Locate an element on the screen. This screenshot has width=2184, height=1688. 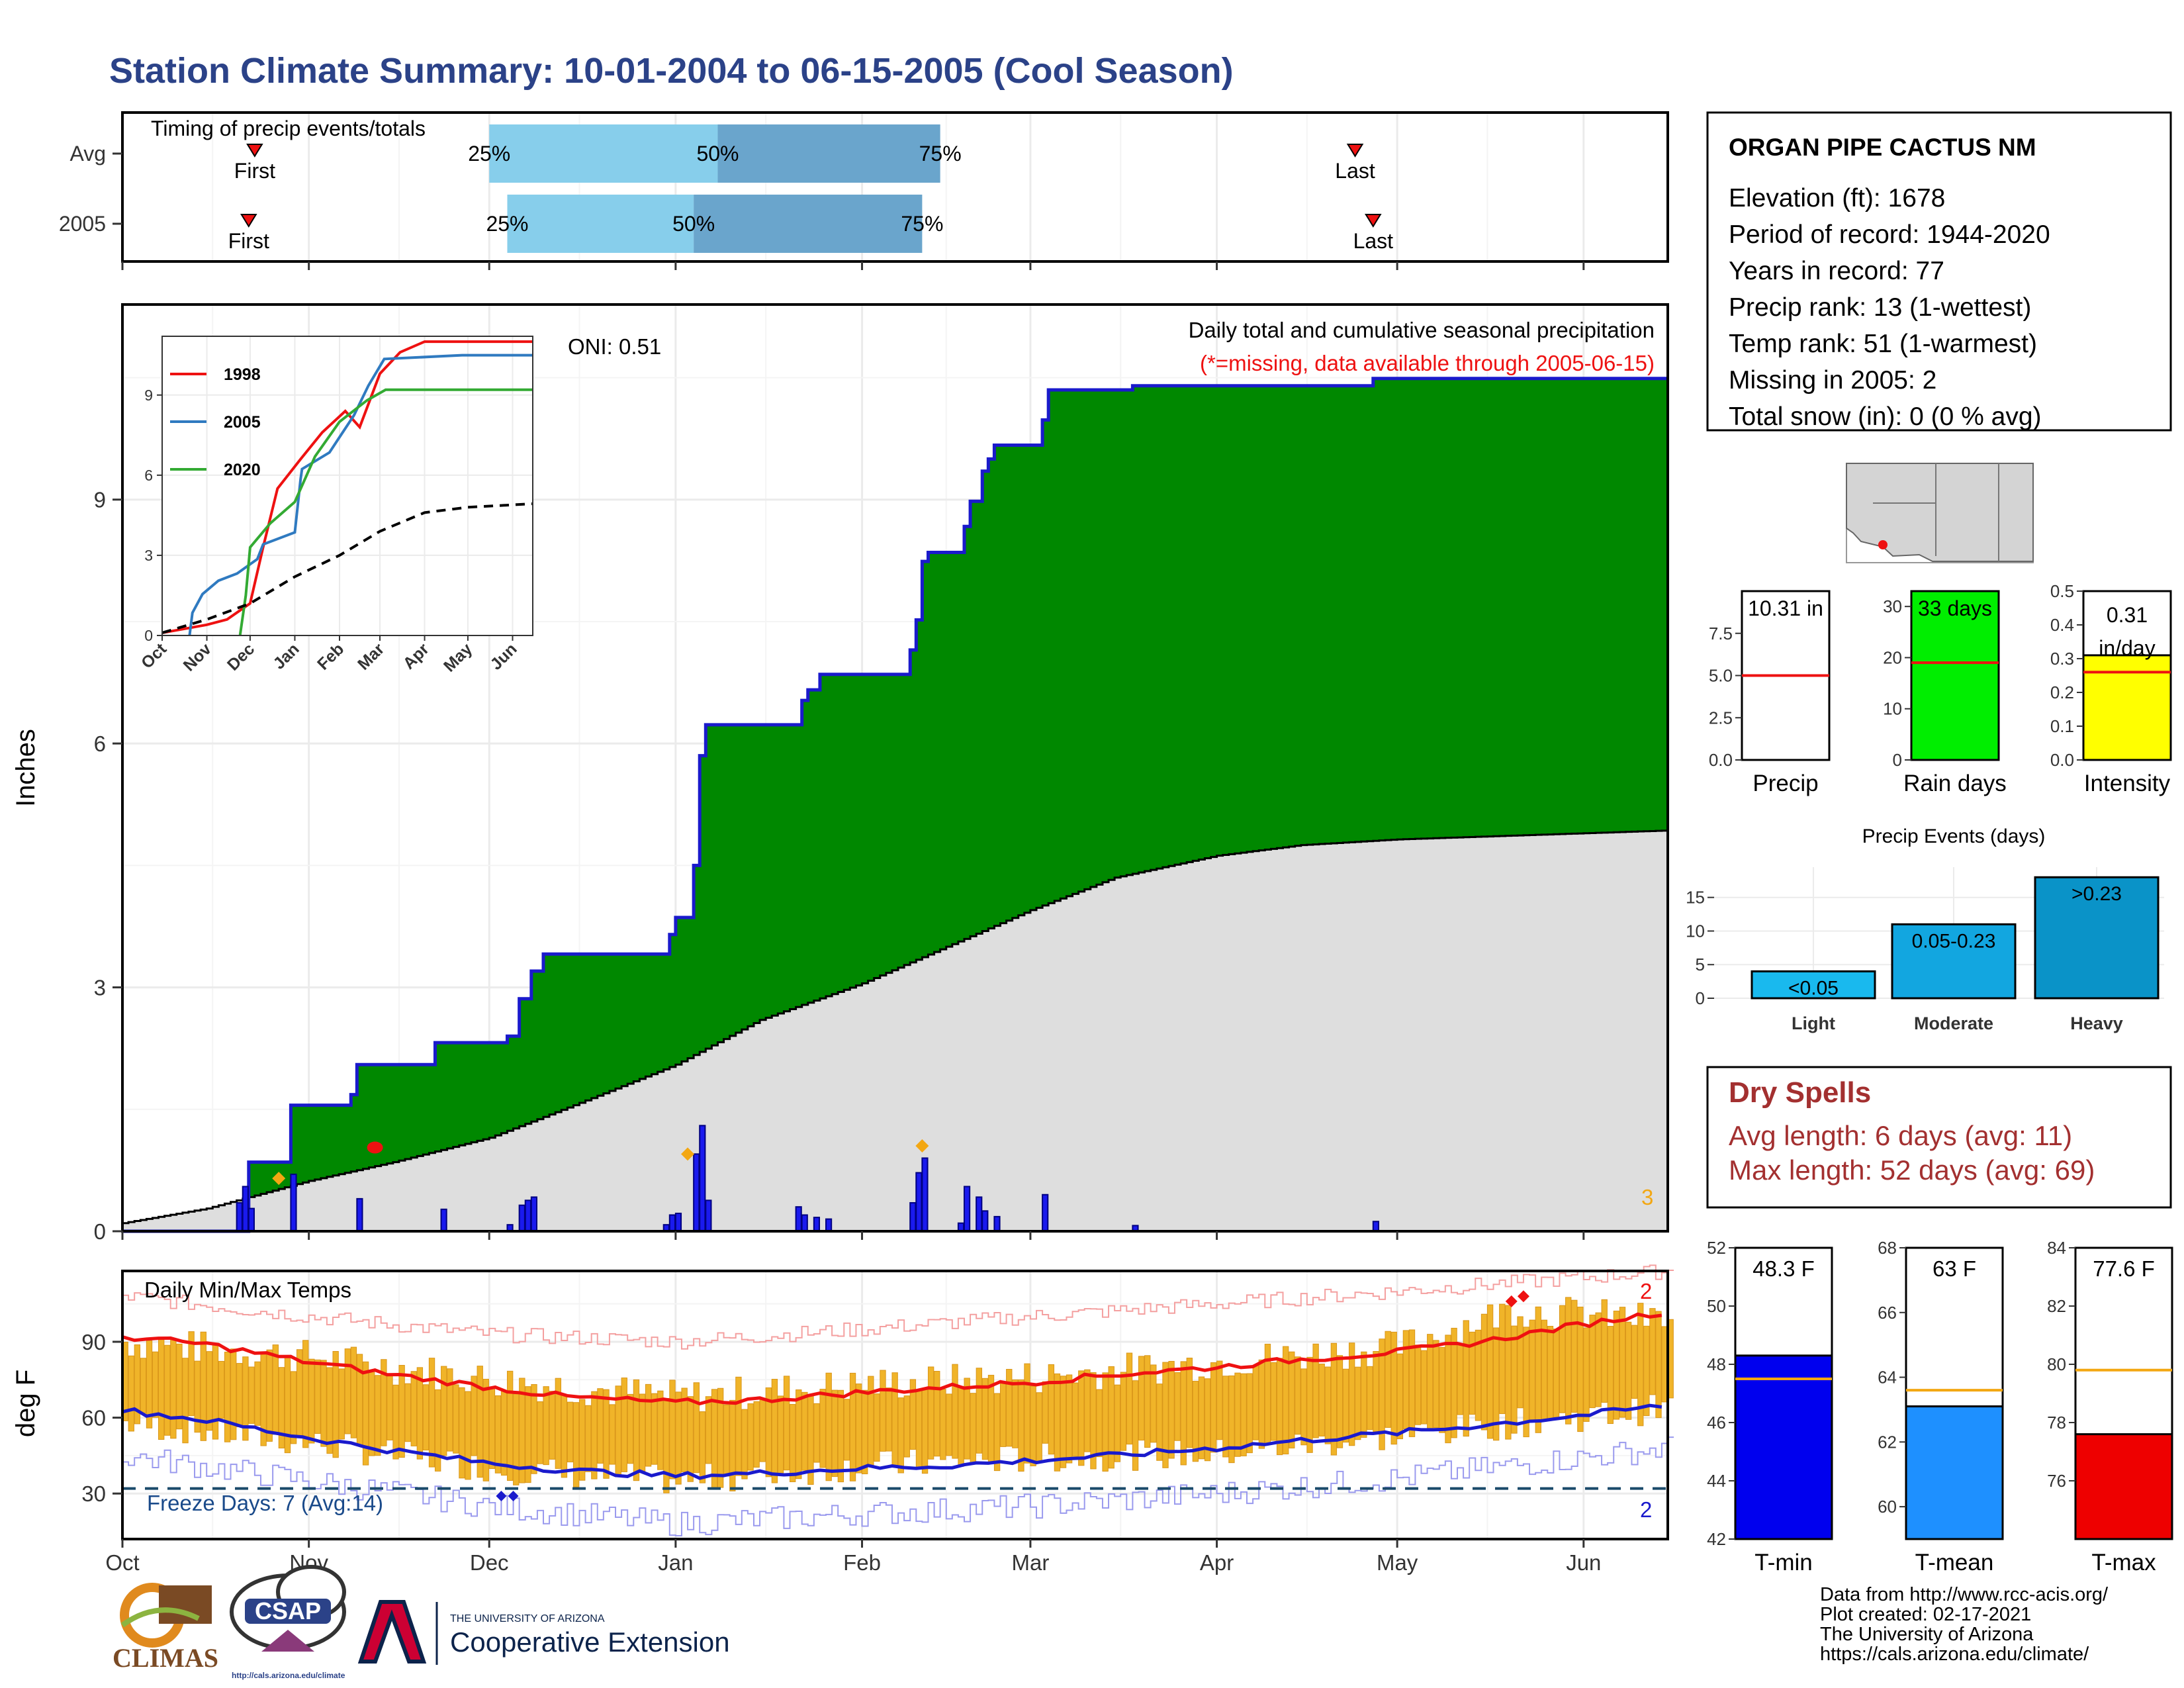
temp-value-label: 77.6 F is located at coordinates (2124, 1268).